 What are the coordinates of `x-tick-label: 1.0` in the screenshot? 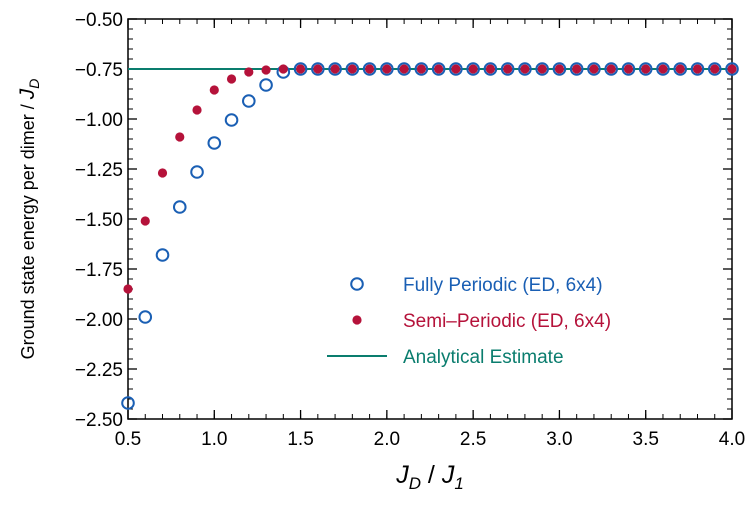 It's located at (214, 439).